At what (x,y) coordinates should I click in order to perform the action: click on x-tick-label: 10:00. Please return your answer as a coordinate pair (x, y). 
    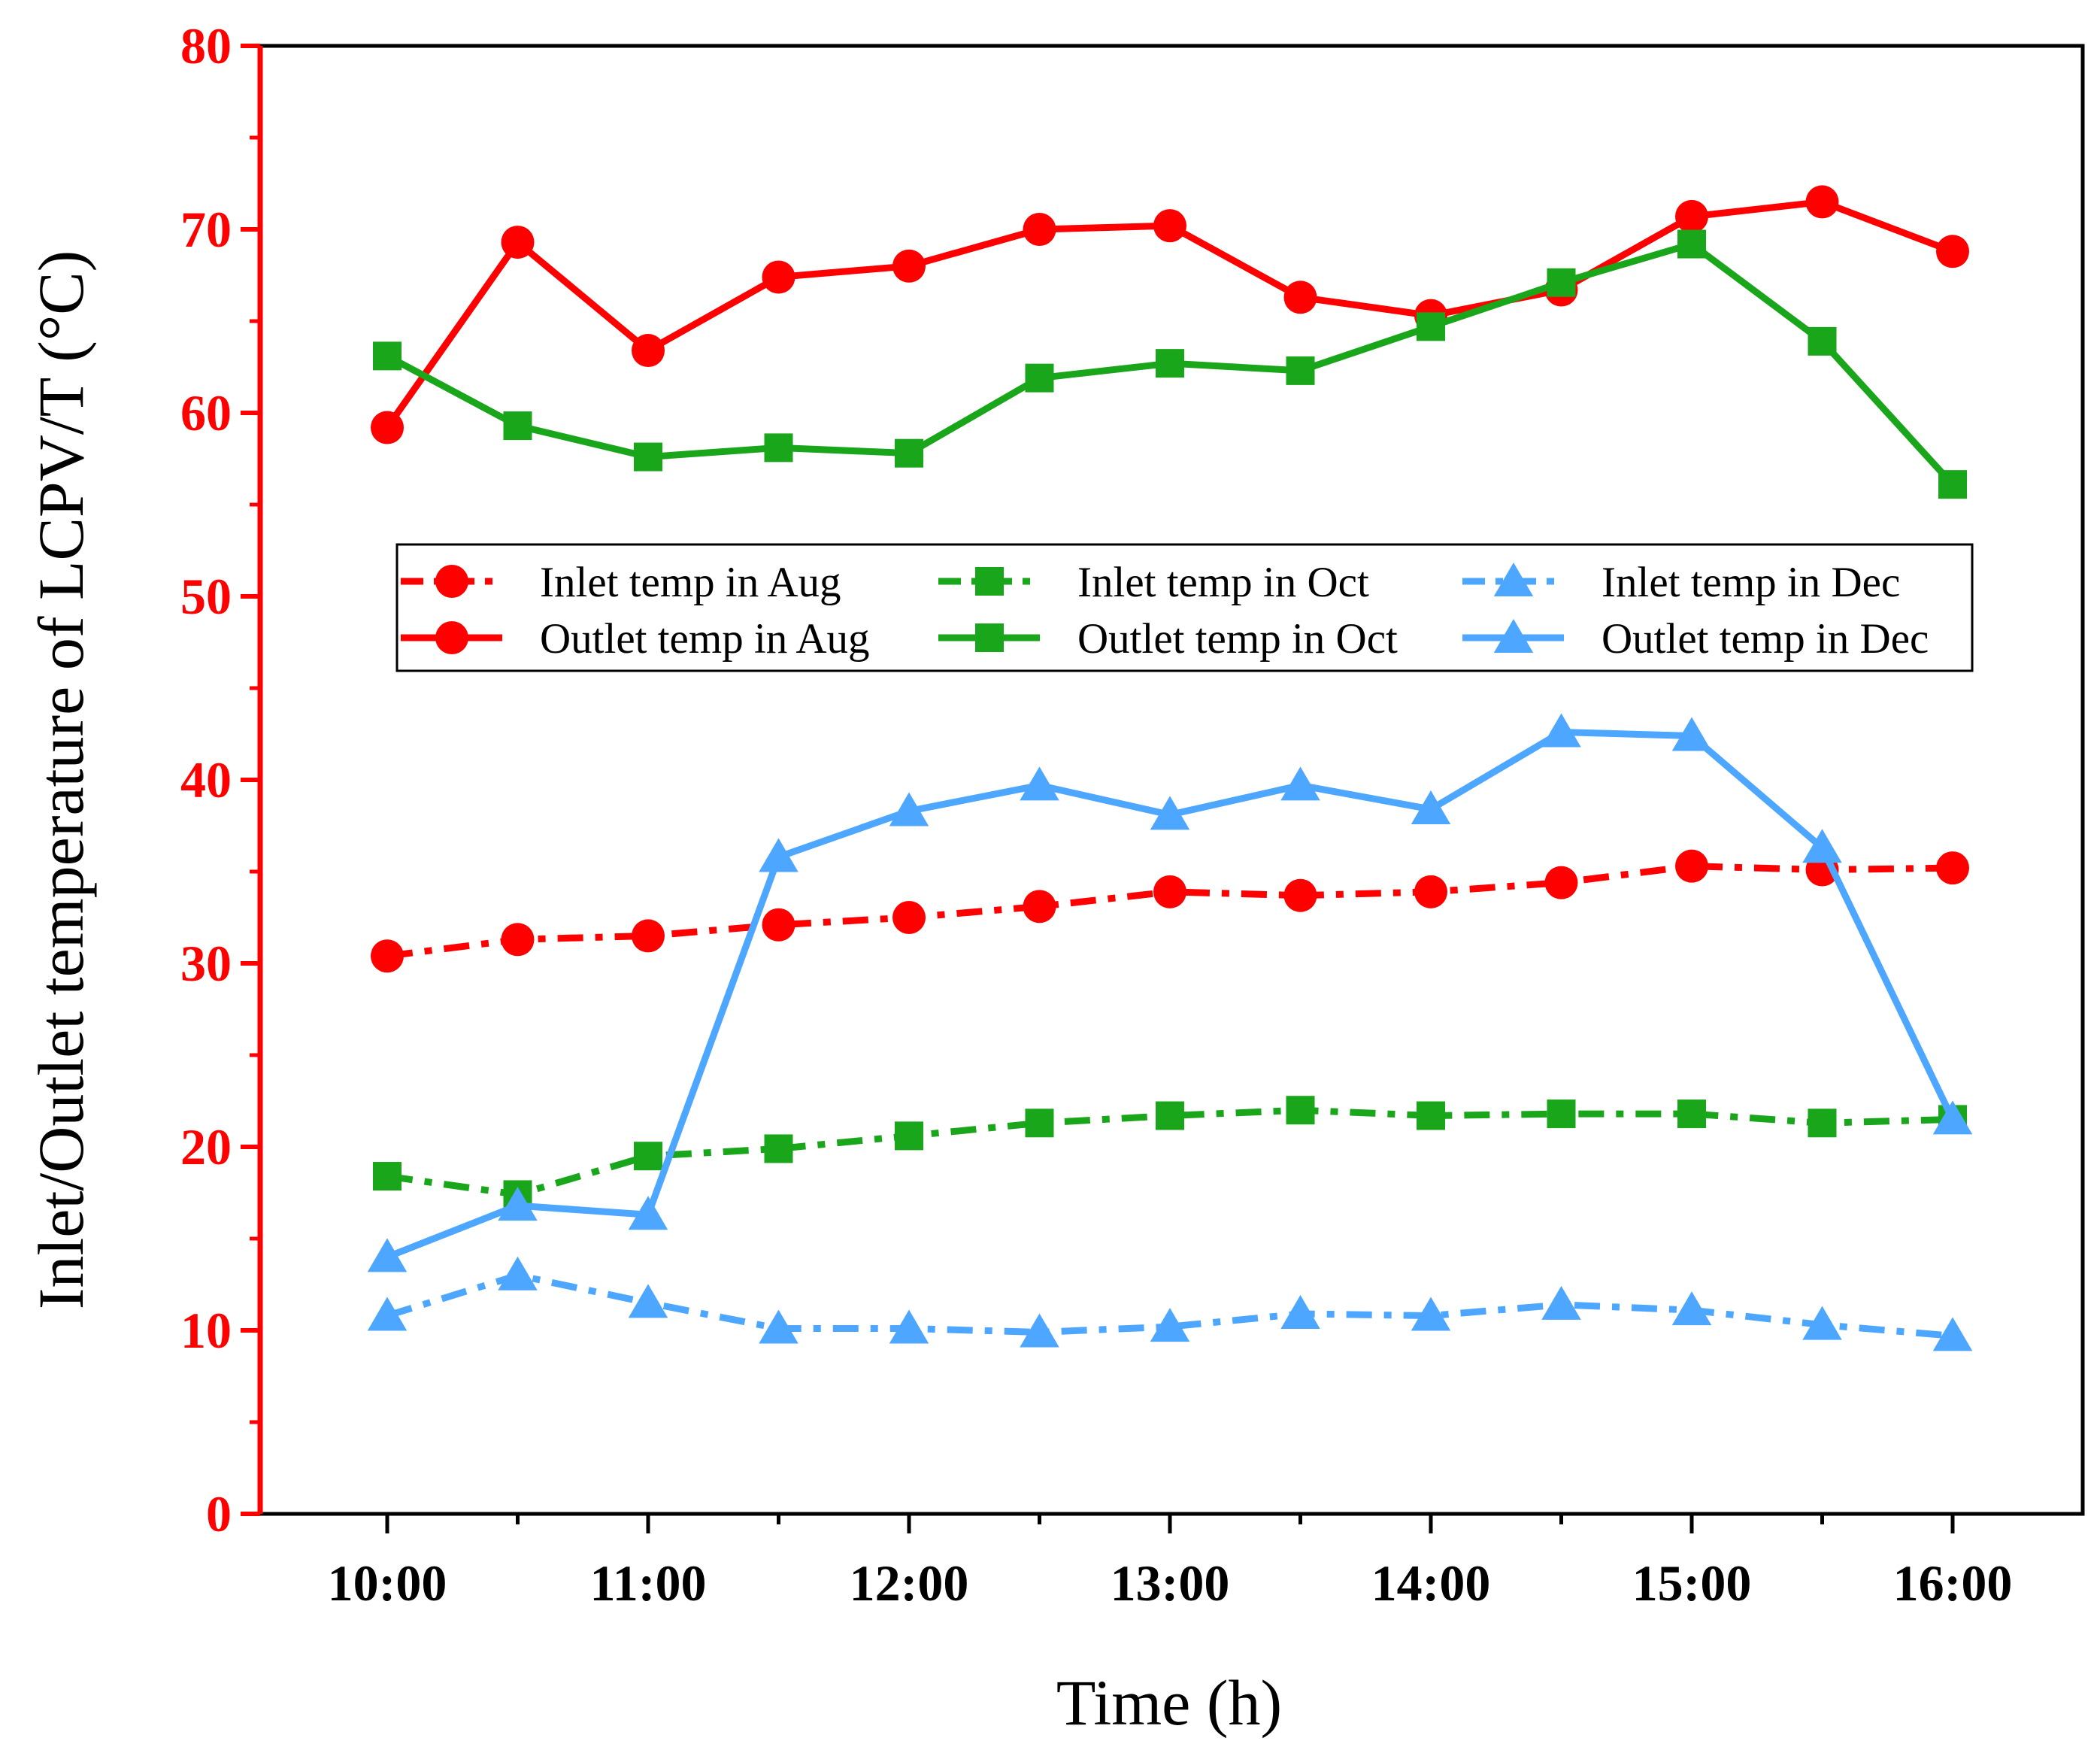
    Looking at the image, I should click on (387, 1583).